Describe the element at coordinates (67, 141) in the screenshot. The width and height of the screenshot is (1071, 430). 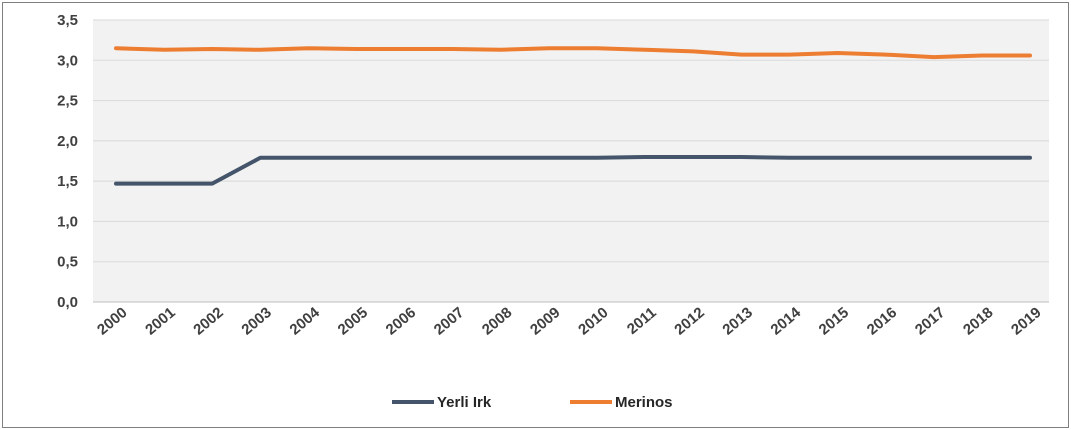
I see `y-tick-label: 2,0` at that location.